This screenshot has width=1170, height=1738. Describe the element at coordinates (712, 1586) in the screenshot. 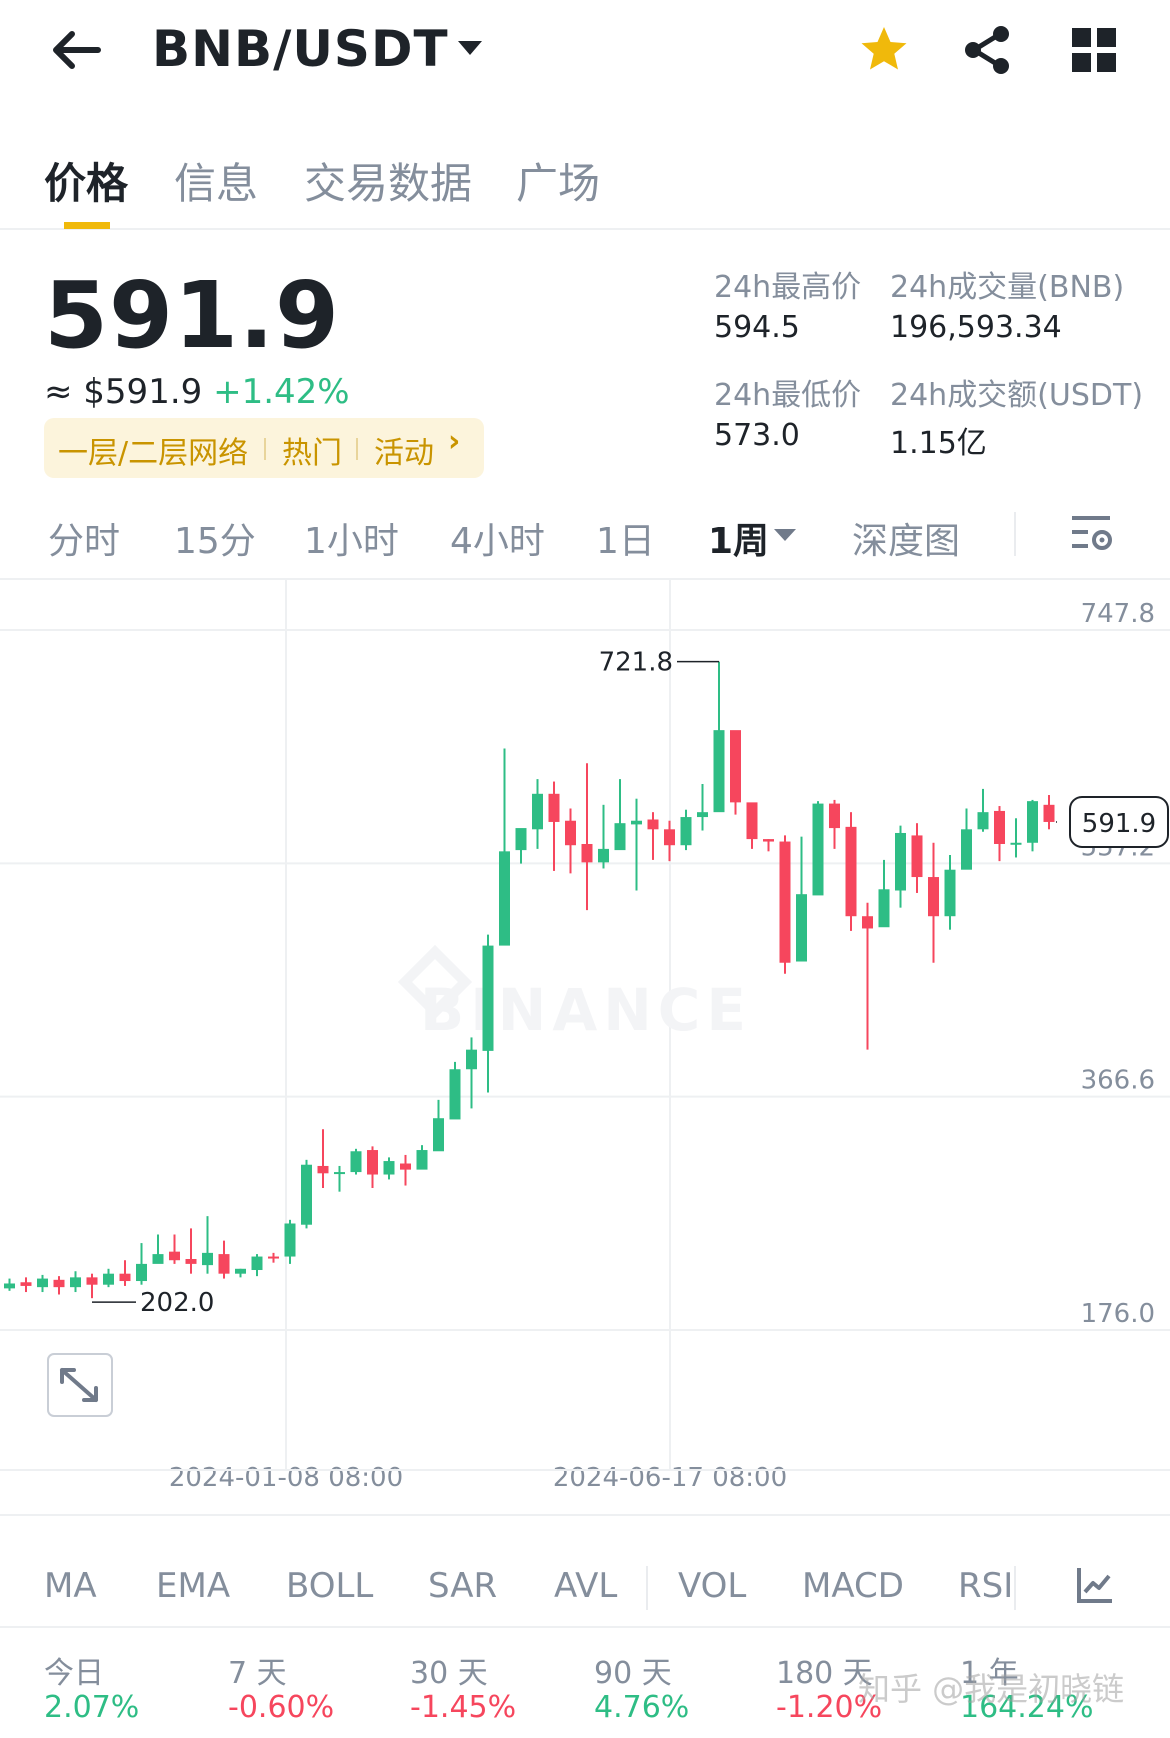

I see `indicator-vol: VOL` at that location.